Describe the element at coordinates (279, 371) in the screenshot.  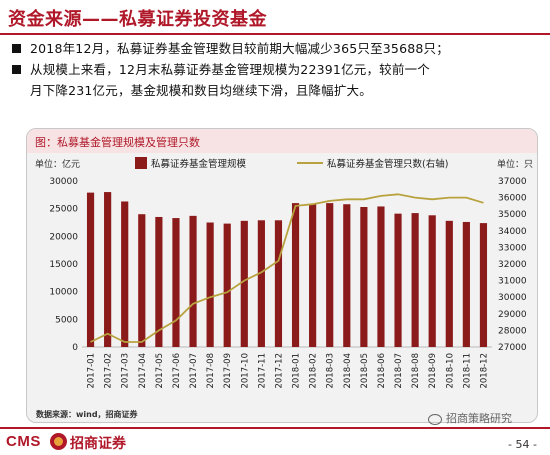
I see `x-tick-label: 2017-12` at that location.